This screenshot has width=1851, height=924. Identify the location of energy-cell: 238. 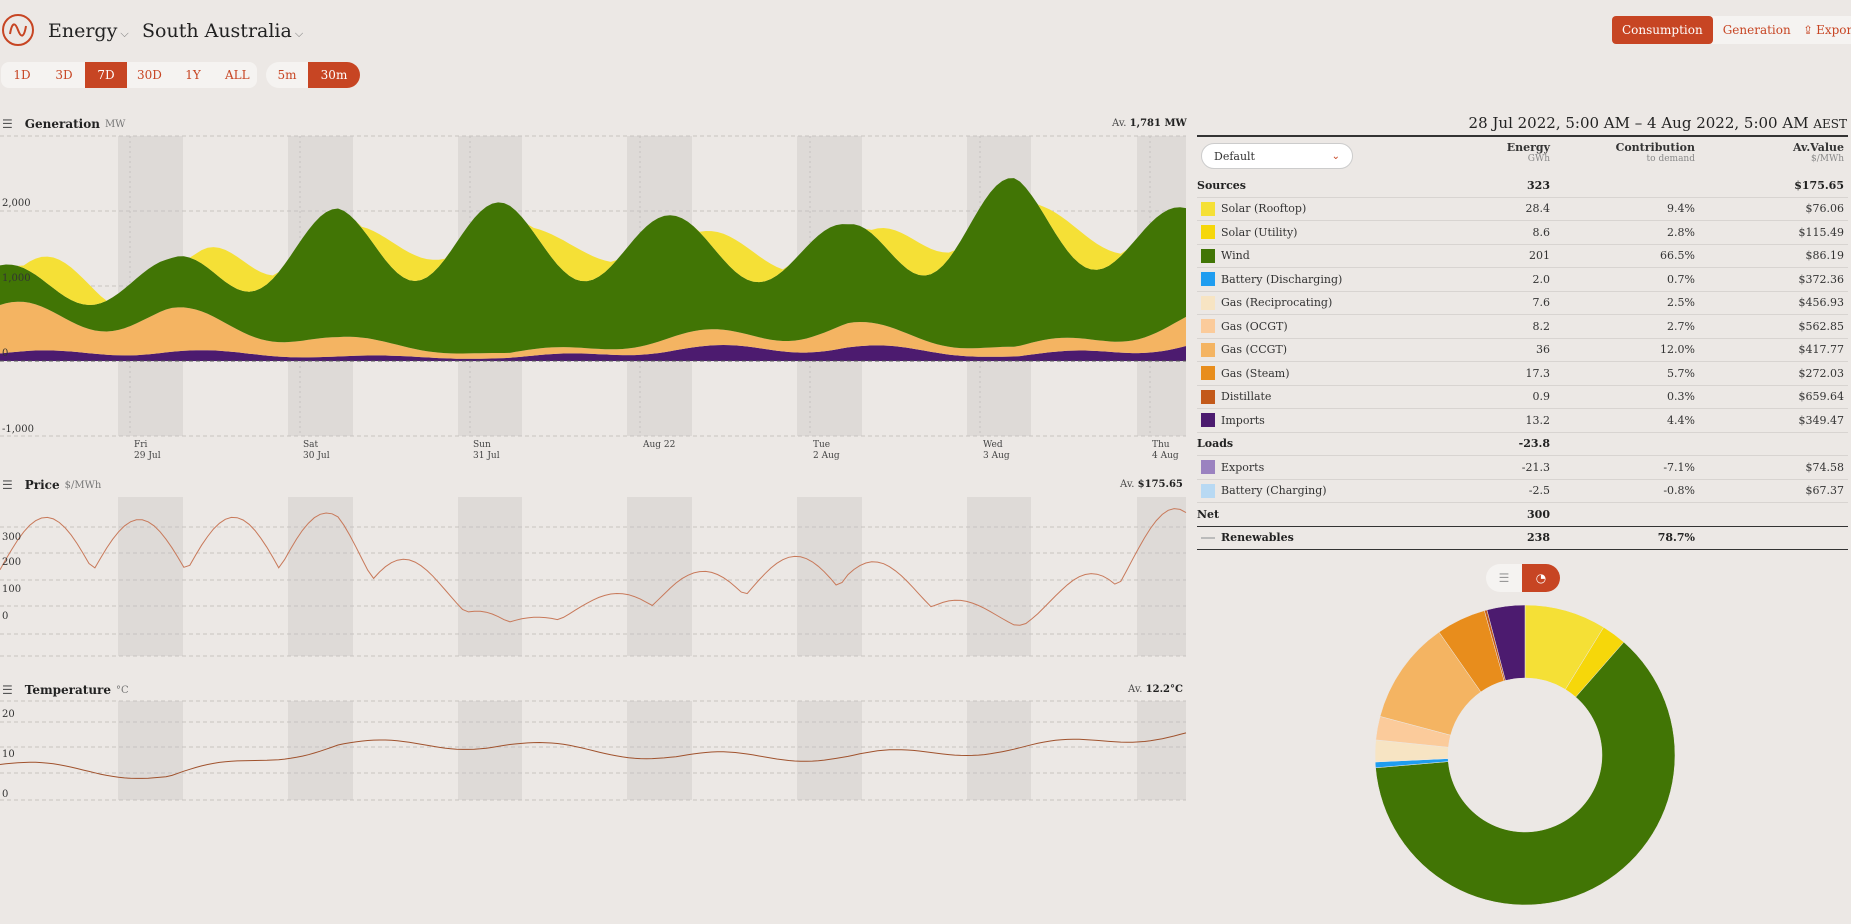
(1538, 538).